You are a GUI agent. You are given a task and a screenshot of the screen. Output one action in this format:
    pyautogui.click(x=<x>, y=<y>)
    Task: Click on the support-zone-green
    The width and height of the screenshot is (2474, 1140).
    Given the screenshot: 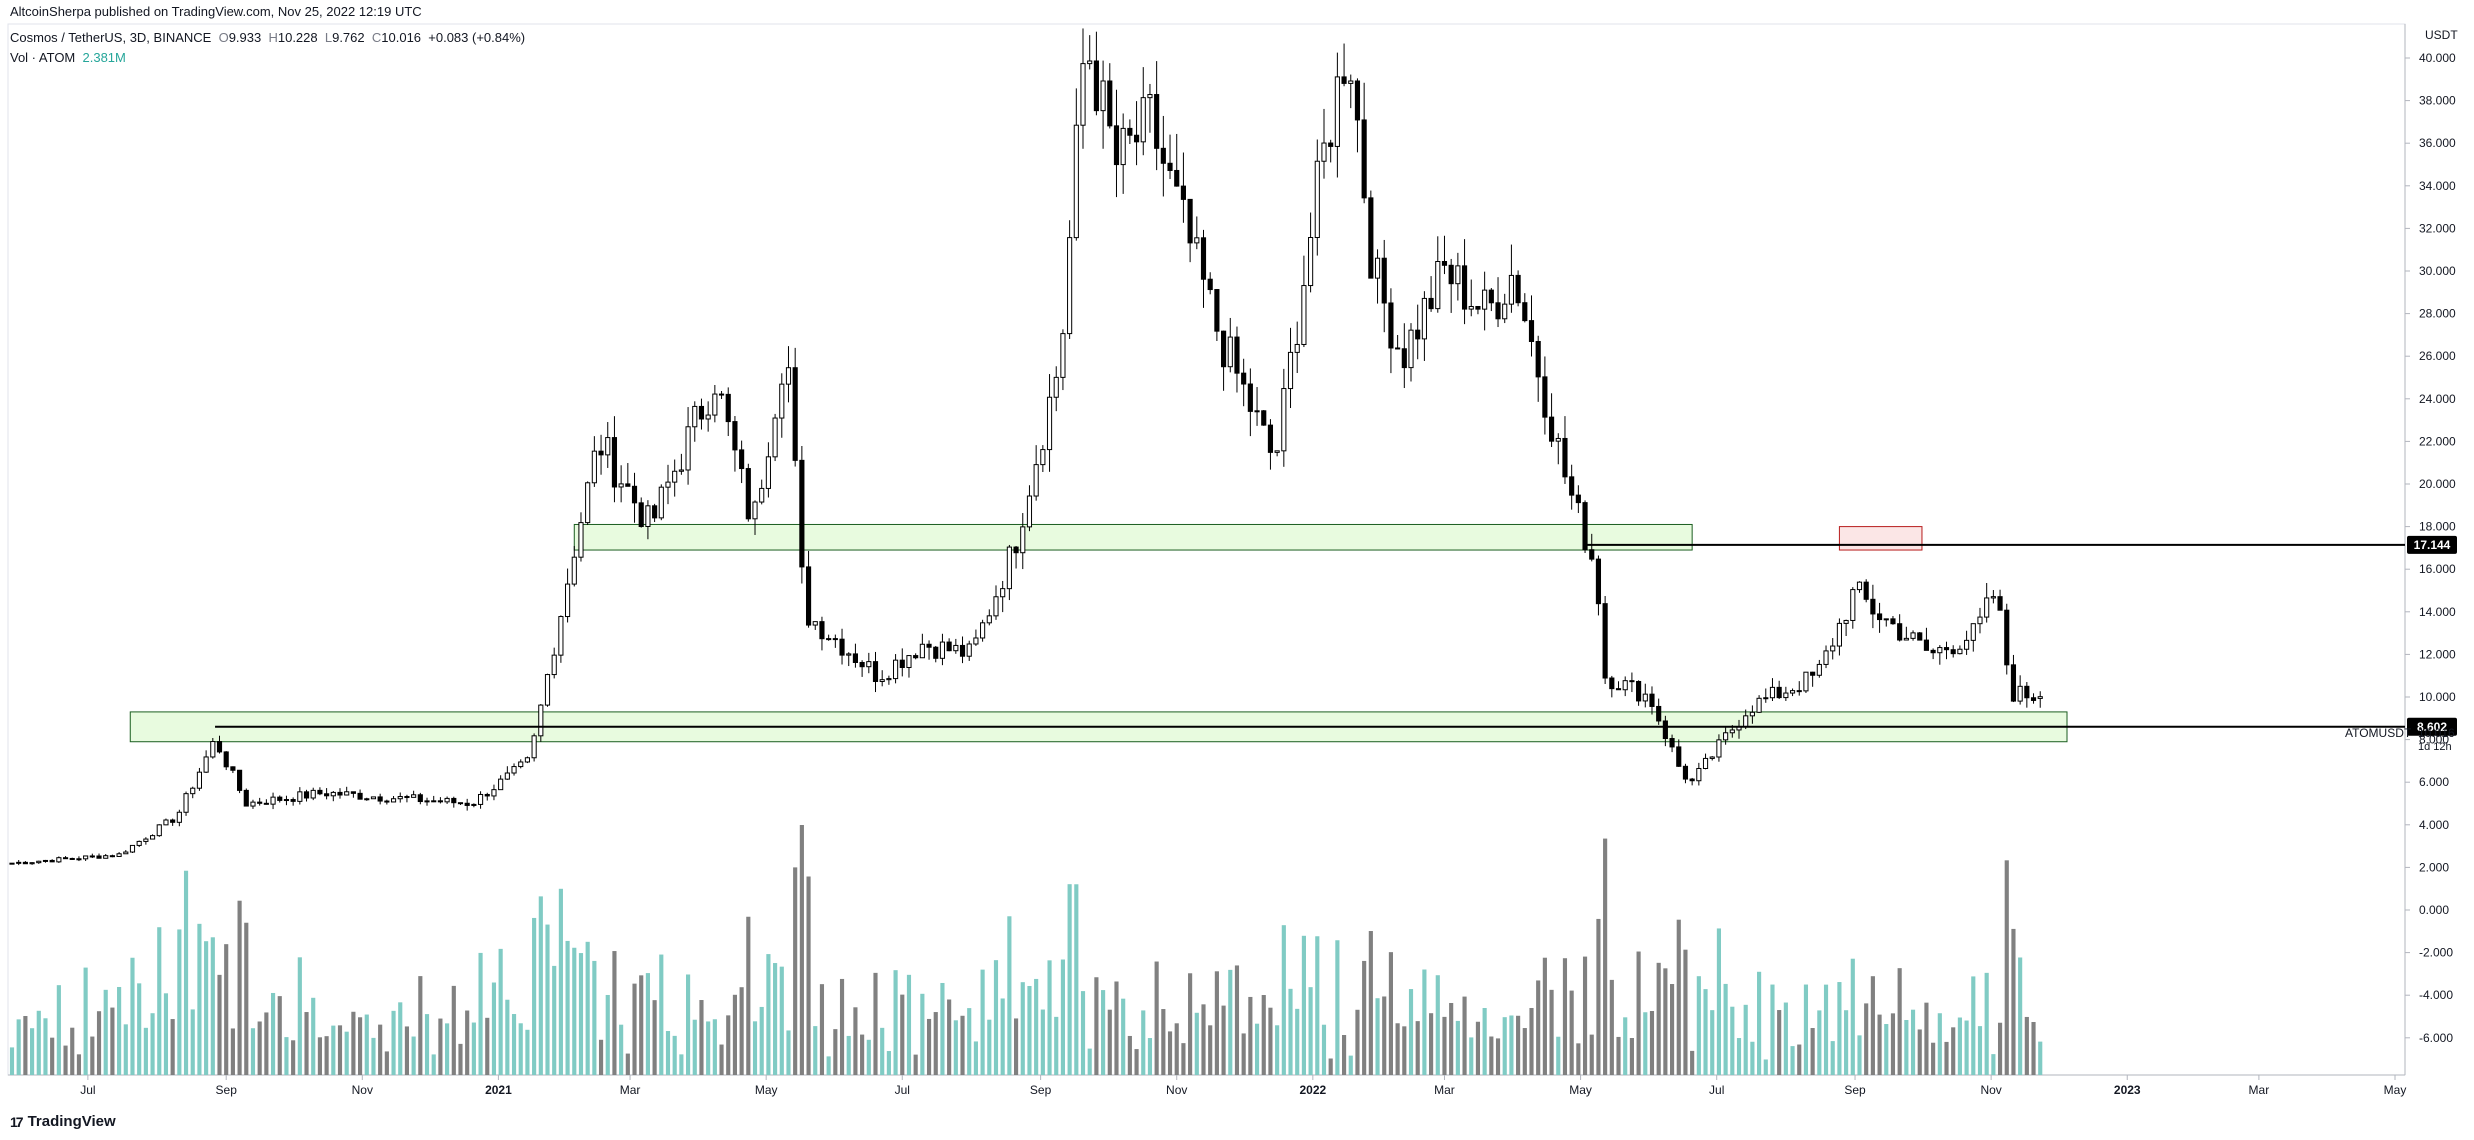 What is the action you would take?
    pyautogui.click(x=1133, y=537)
    